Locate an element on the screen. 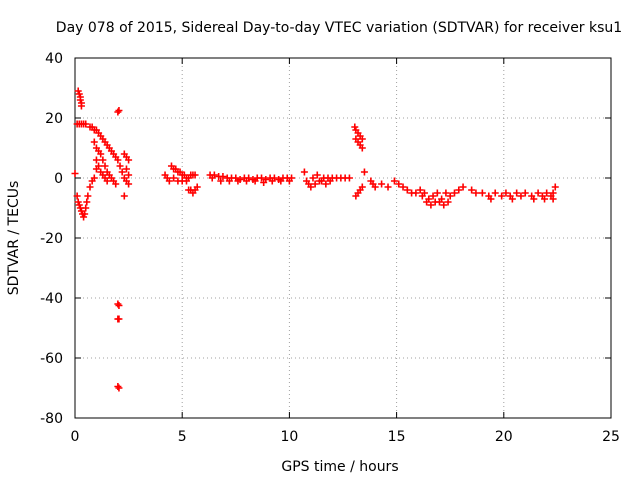 The image size is (640, 480). y-tick-labels: 40 20 0 -20 -40 -60 -80 is located at coordinates (51, 239).